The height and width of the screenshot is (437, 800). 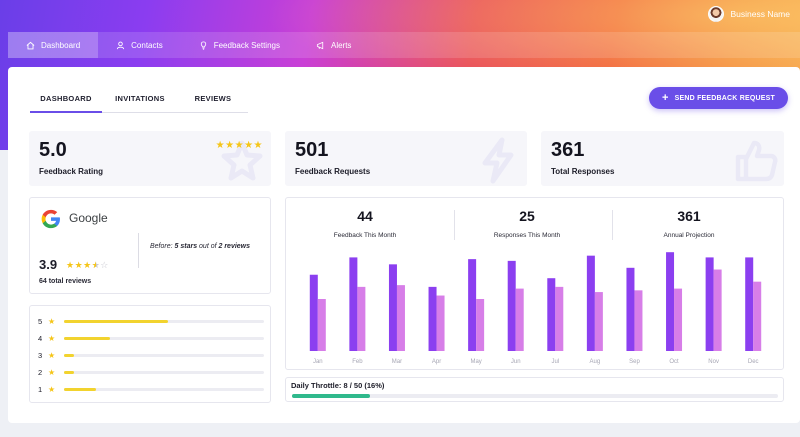 What do you see at coordinates (400, 15) in the screenshot?
I see `top-bar: Business Name` at bounding box center [400, 15].